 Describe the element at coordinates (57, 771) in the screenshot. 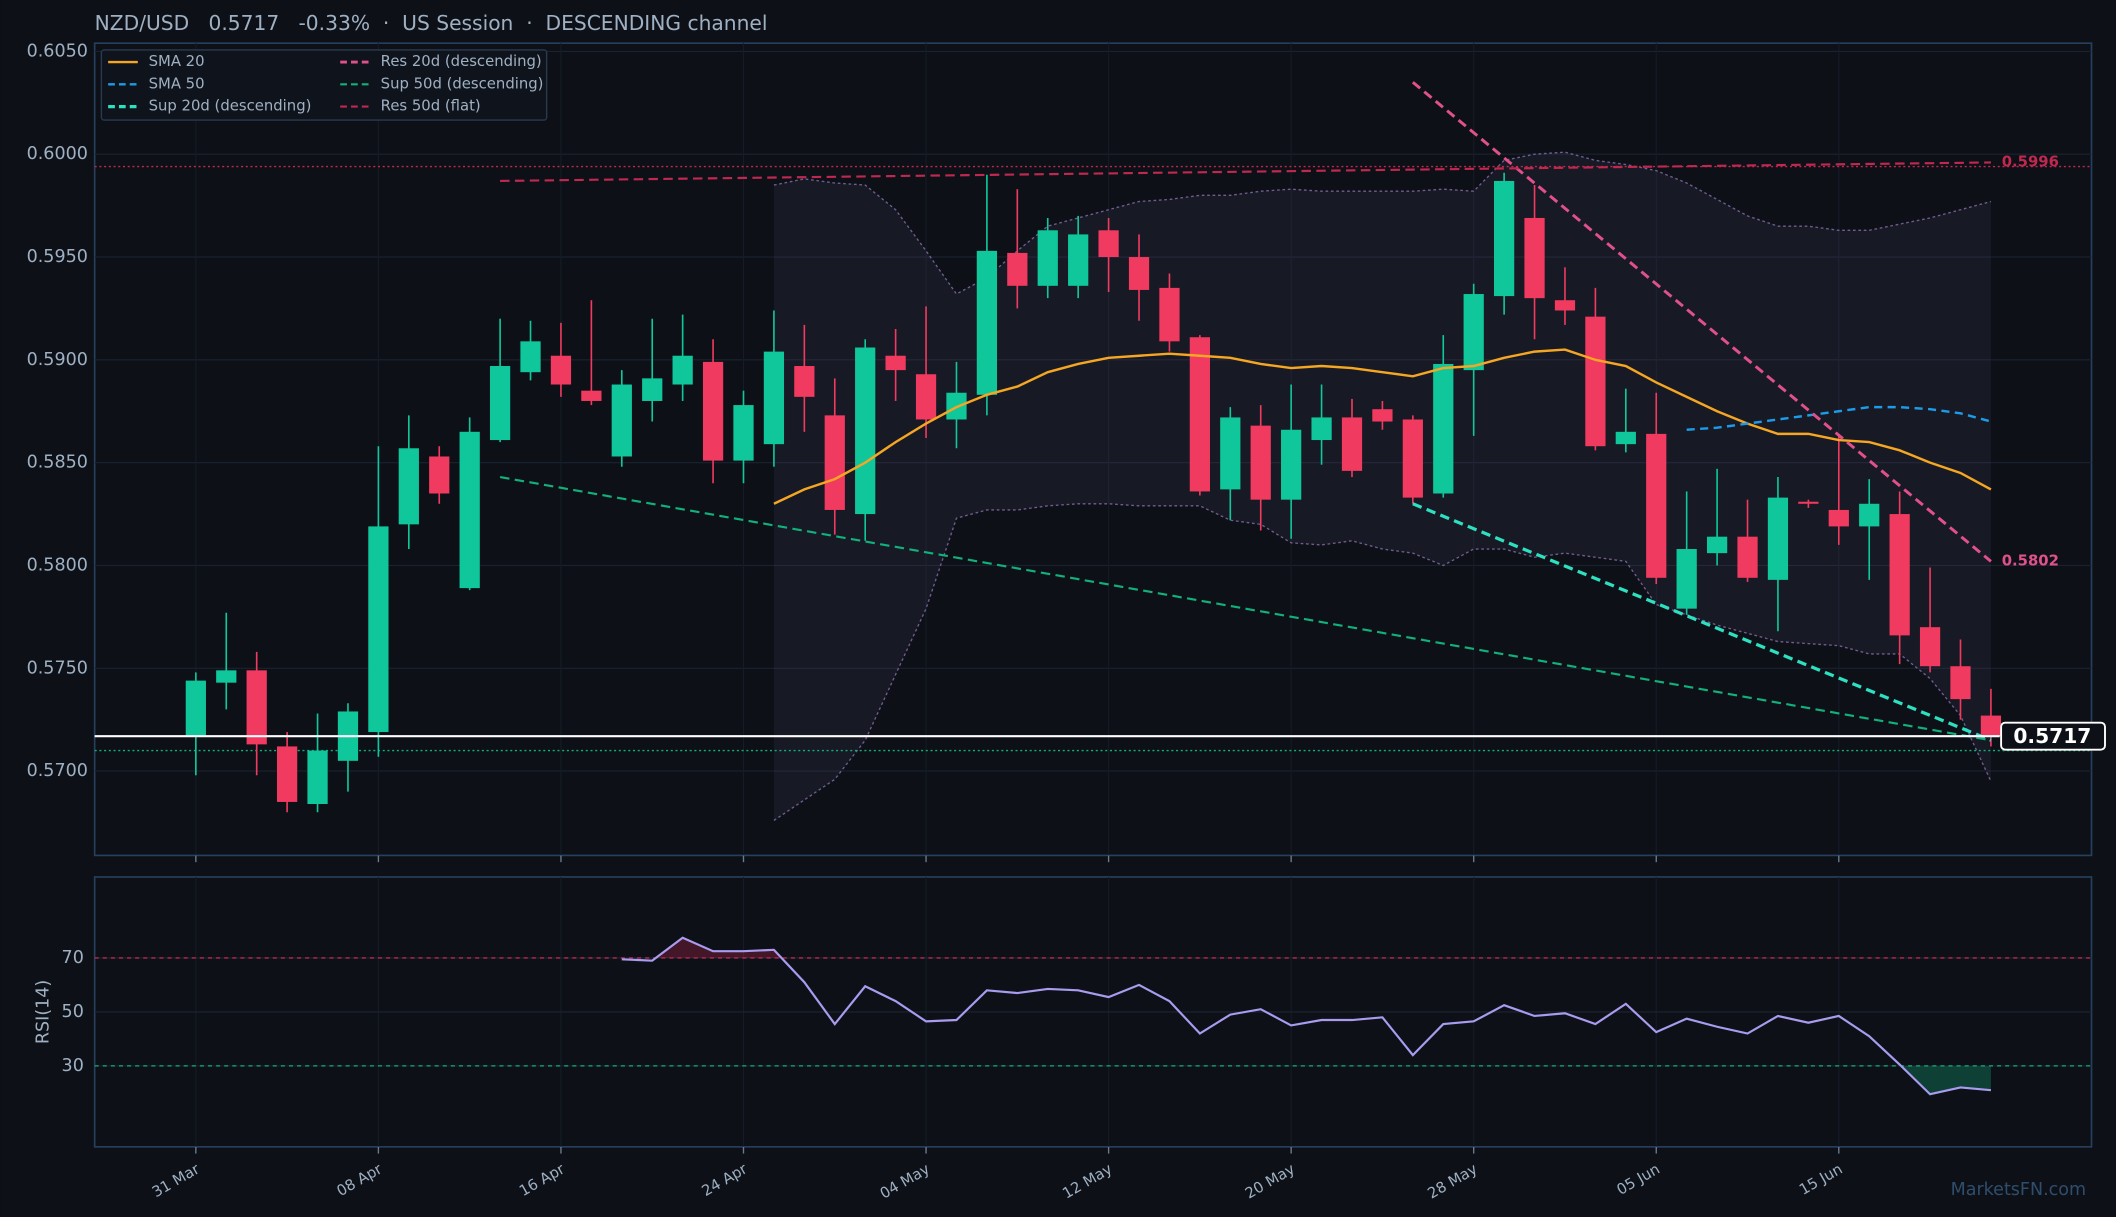

I see `y-tick-label: 0.5700` at that location.